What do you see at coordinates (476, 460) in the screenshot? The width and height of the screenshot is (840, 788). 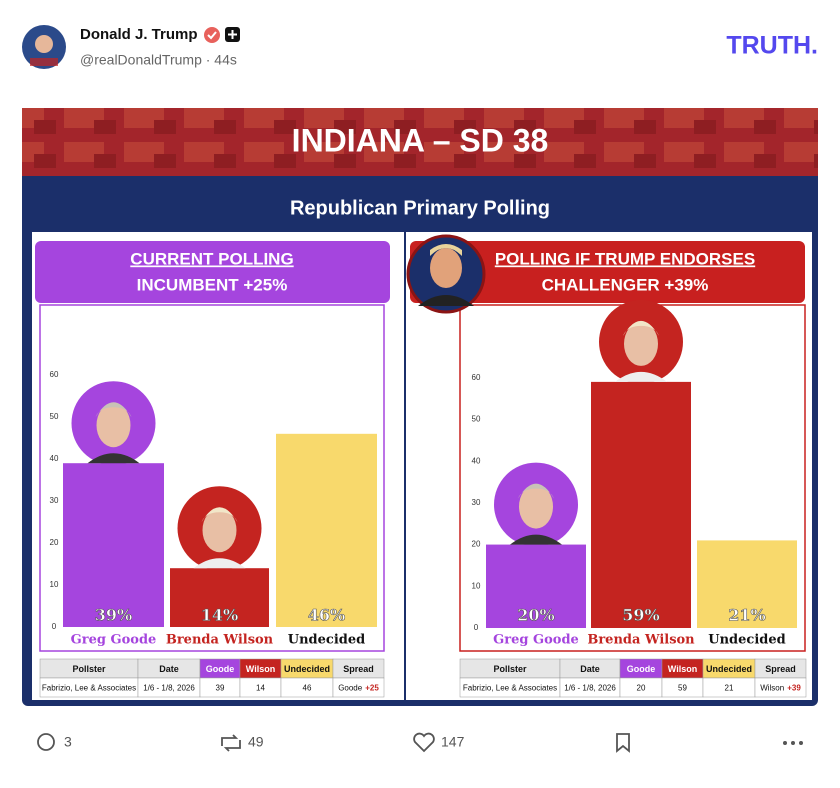 I see `y-tick-label: 40` at bounding box center [476, 460].